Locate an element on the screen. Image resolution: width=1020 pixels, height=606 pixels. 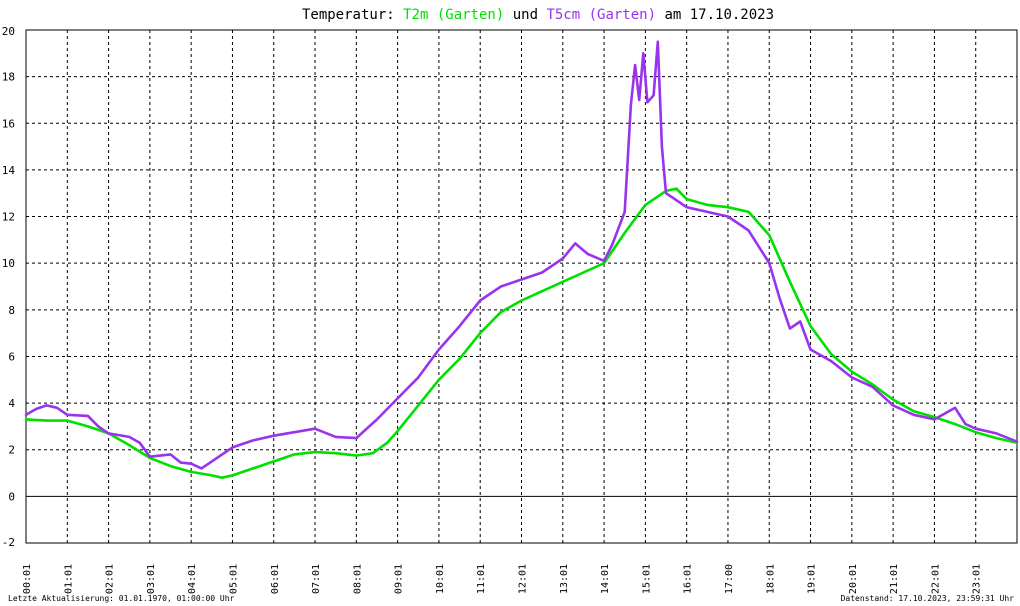
x-tick-label: 13:01 is located at coordinates (564, 579).